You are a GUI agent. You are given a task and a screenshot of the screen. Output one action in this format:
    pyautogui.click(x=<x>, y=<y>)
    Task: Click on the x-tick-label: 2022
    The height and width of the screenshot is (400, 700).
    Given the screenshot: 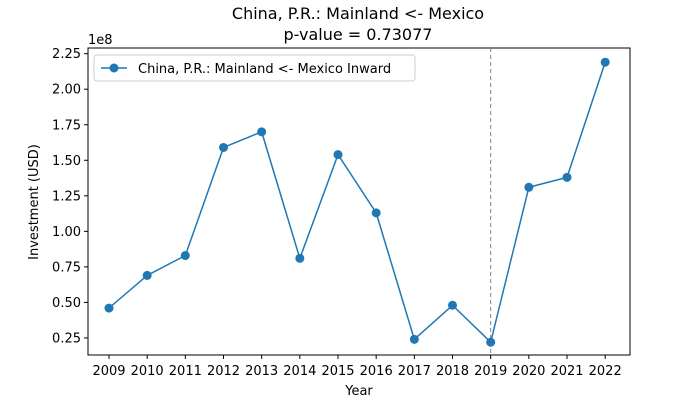 What is the action you would take?
    pyautogui.click(x=605, y=371)
    